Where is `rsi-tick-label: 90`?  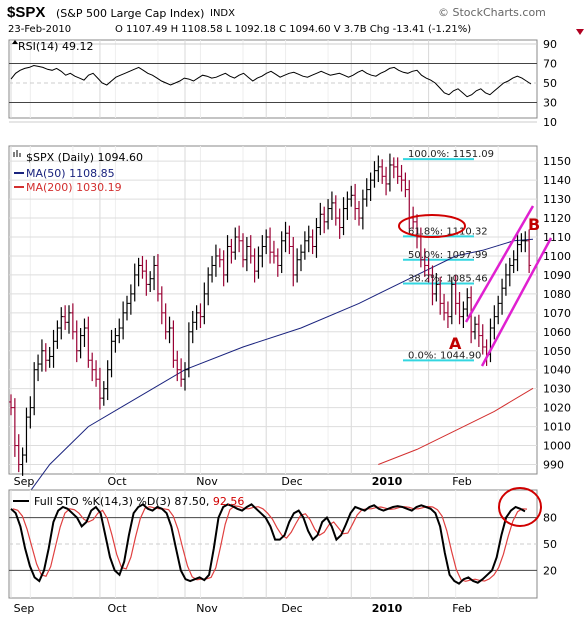 rsi-tick-label: 90 is located at coordinates (550, 44).